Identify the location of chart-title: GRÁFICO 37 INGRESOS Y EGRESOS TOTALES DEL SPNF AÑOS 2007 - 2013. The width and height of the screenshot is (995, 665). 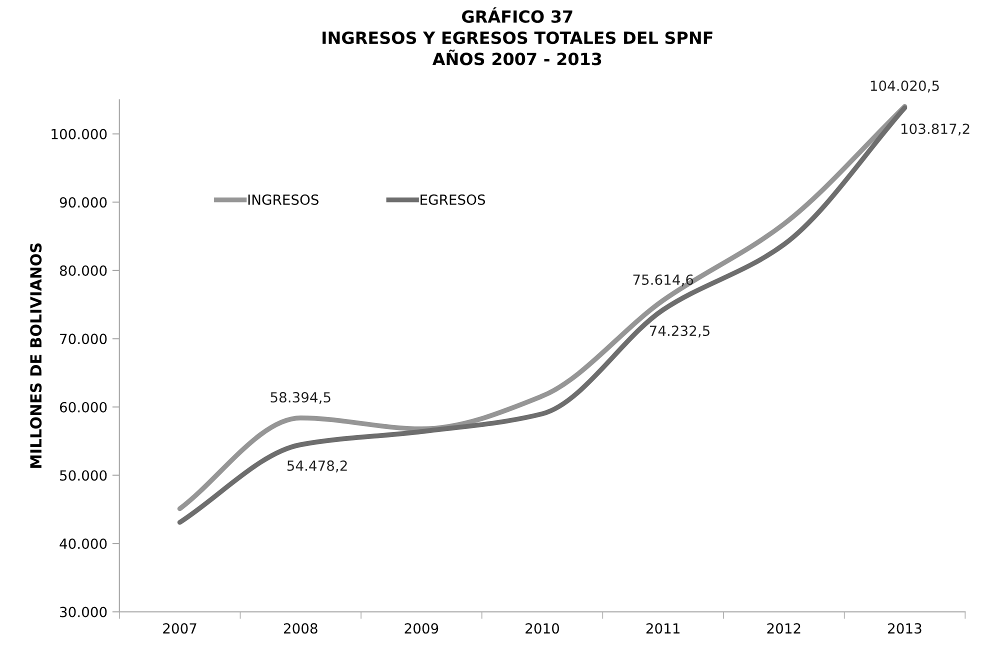
(517, 36).